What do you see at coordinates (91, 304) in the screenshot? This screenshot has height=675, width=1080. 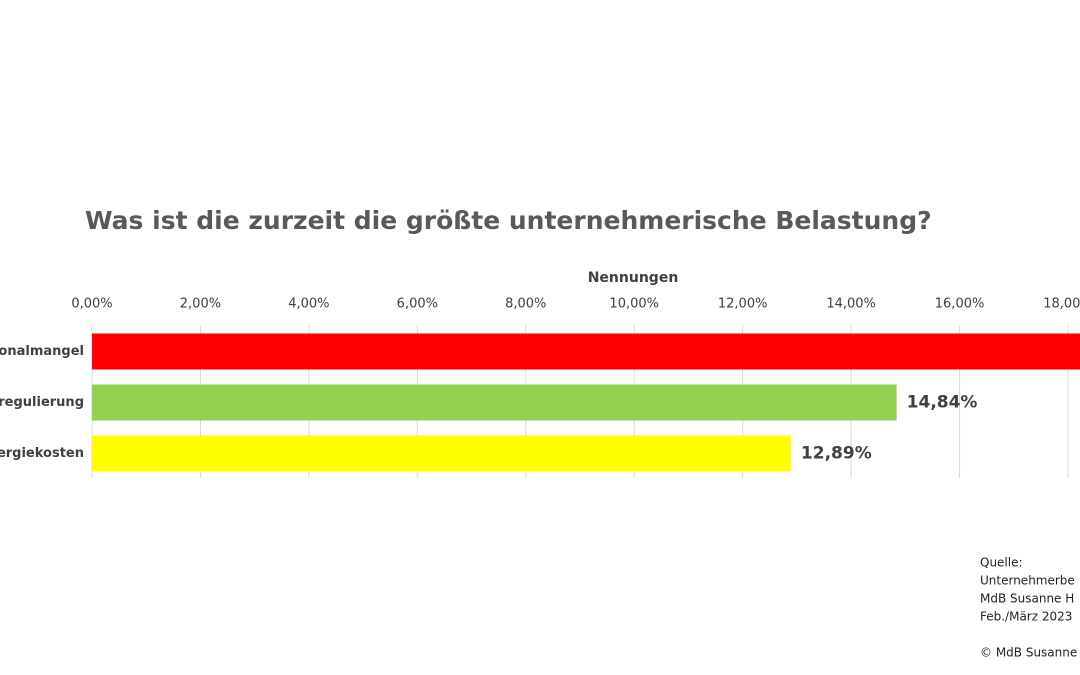 I see `x-tick-label: 0,00%` at bounding box center [91, 304].